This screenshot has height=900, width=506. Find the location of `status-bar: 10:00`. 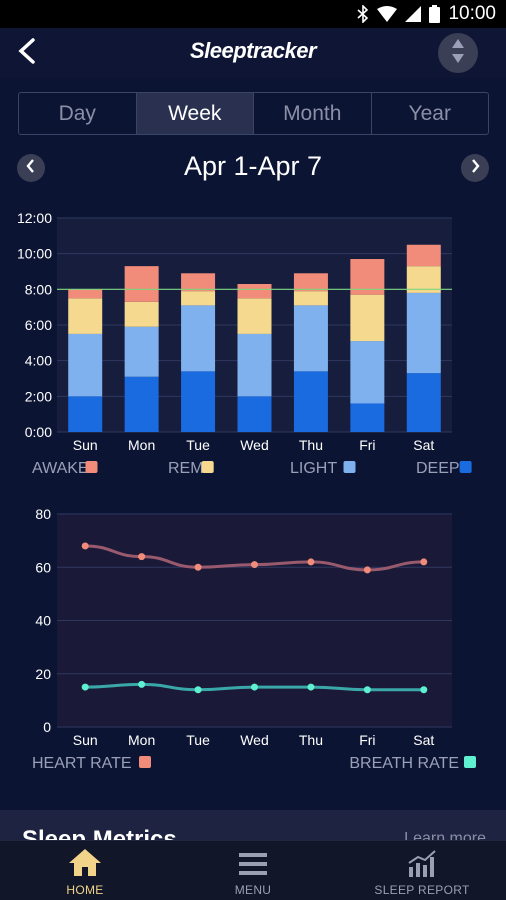

status-bar: 10:00 is located at coordinates (253, 14).